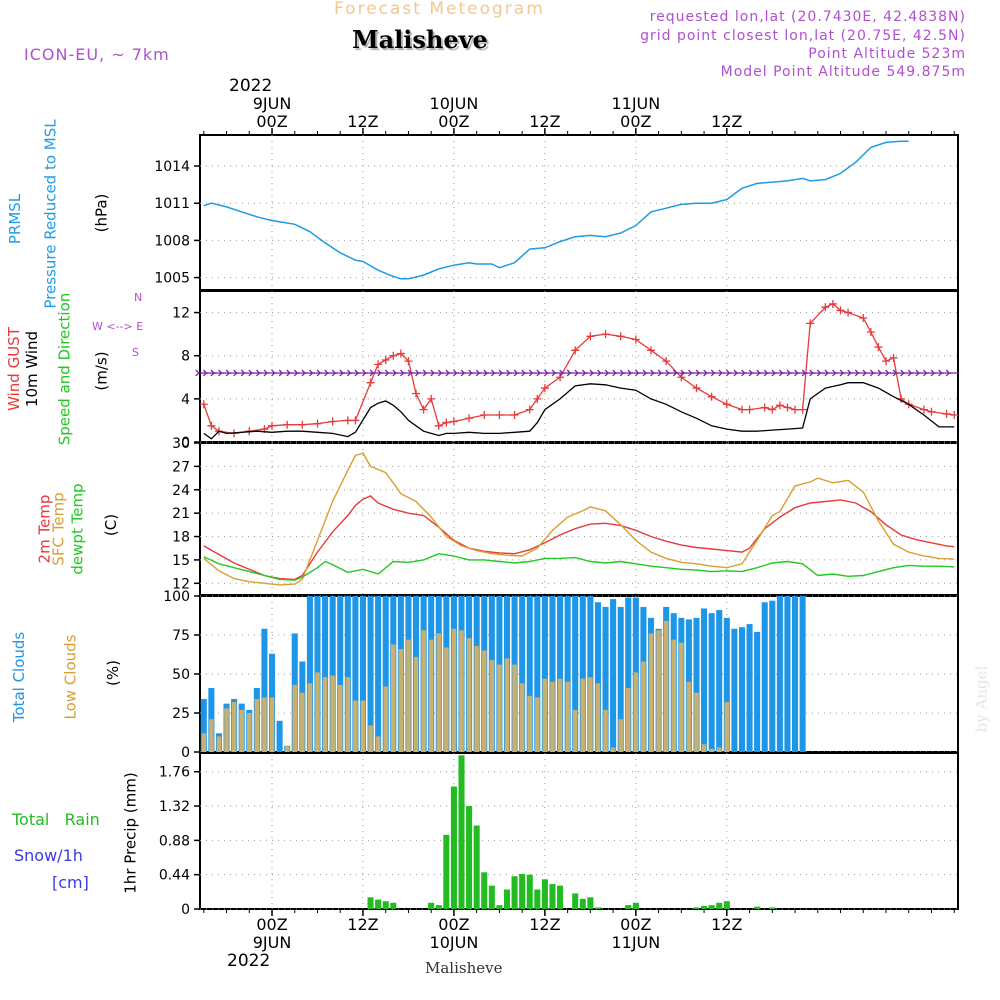 The height and width of the screenshot is (1000, 1000). I want to click on y-tick-label: 8, so click(185, 357).